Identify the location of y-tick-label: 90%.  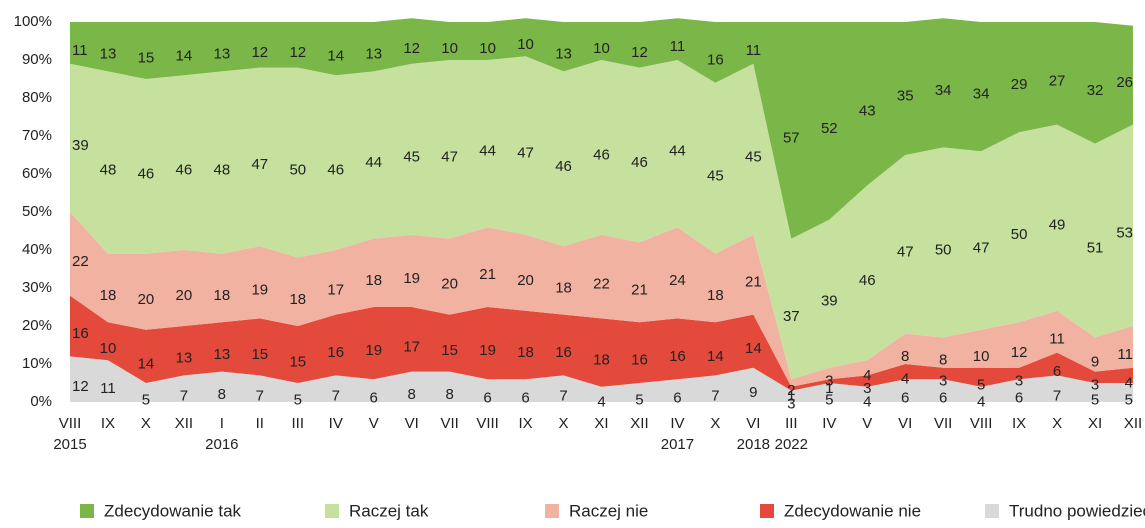
(37, 59).